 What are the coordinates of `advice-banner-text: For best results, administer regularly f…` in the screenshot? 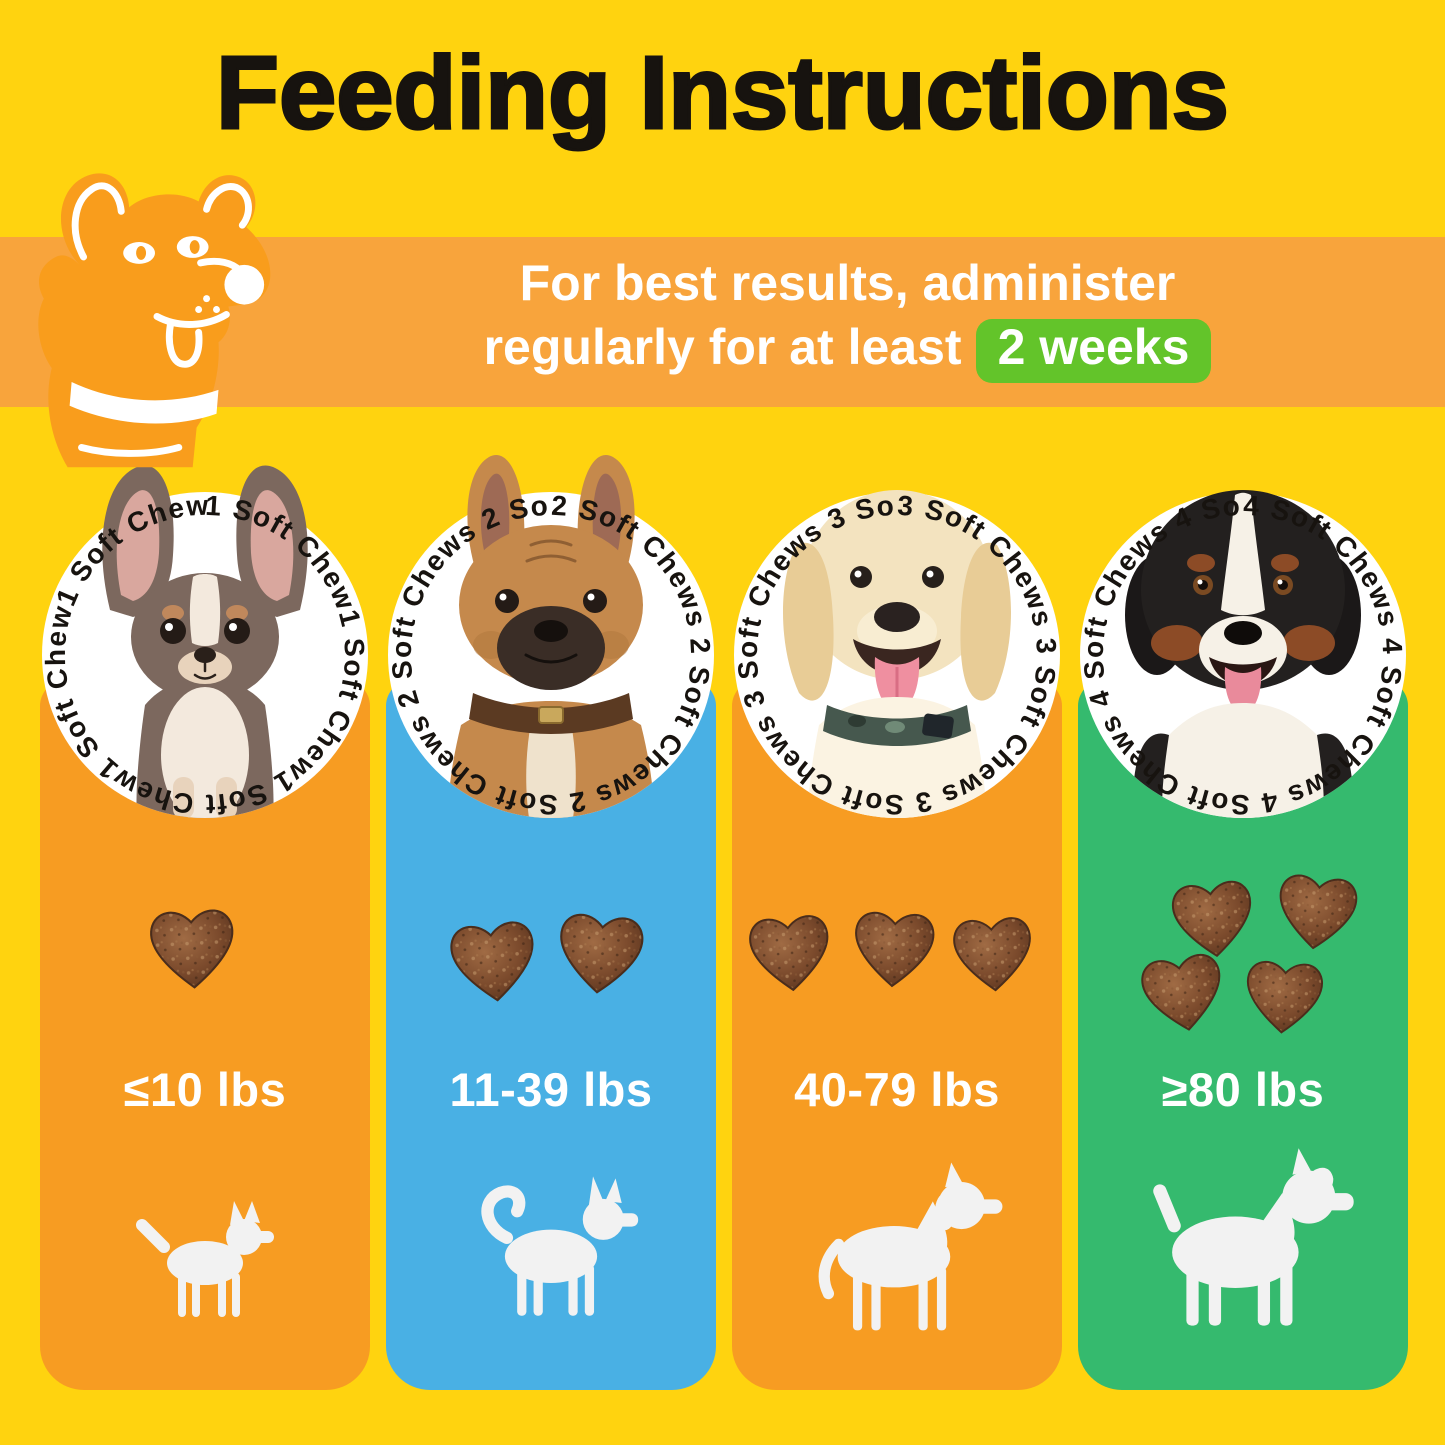 It's located at (847, 317).